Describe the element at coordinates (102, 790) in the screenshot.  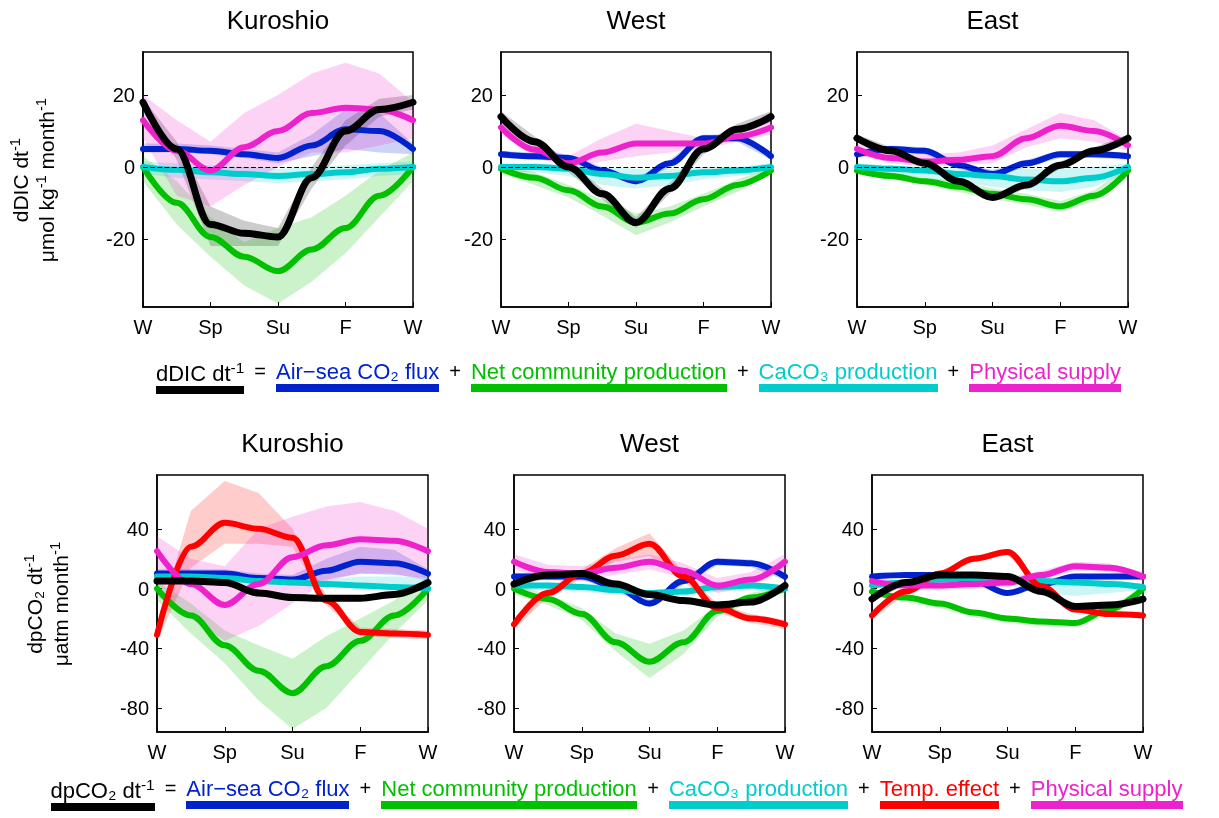
I see `text: dpCO₂ dt$^{-1}$` at that location.